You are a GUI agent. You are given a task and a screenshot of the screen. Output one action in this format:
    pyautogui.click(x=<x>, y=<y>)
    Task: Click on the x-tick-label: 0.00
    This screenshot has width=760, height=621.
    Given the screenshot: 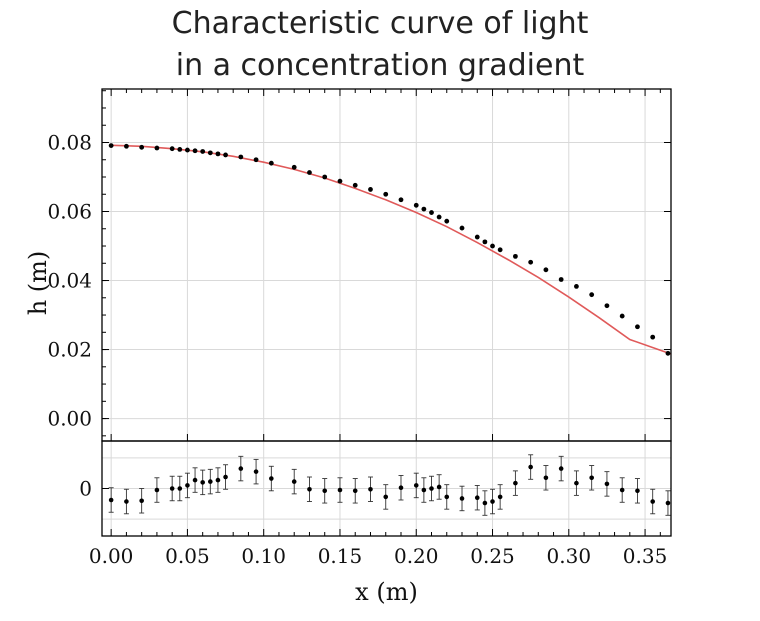 What is the action you would take?
    pyautogui.click(x=111, y=556)
    